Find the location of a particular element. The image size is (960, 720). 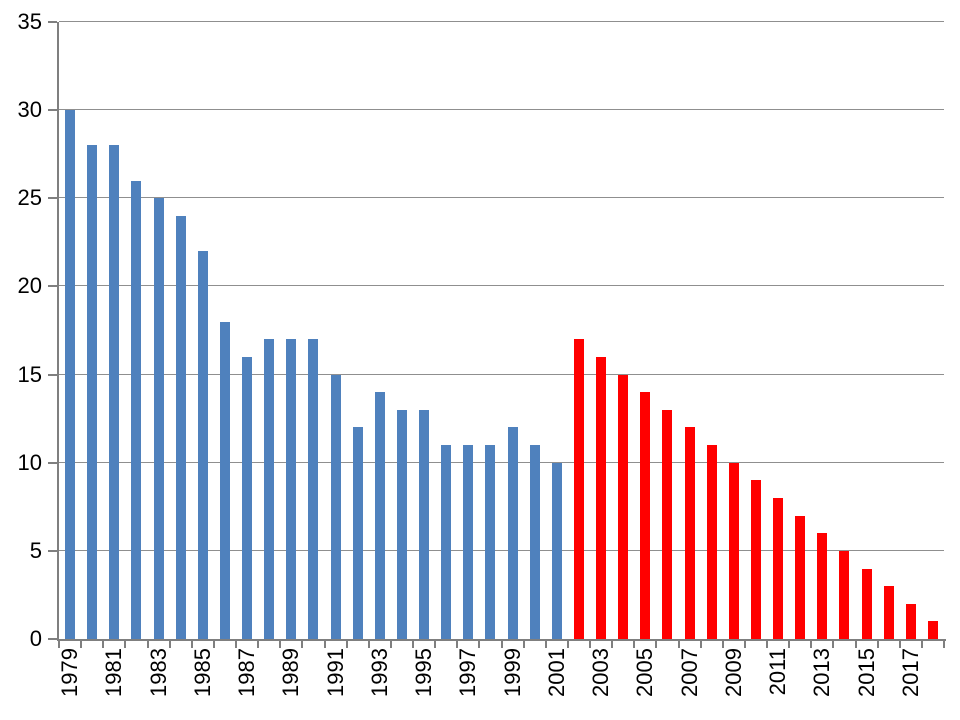

bar-1981 is located at coordinates (114, 392).